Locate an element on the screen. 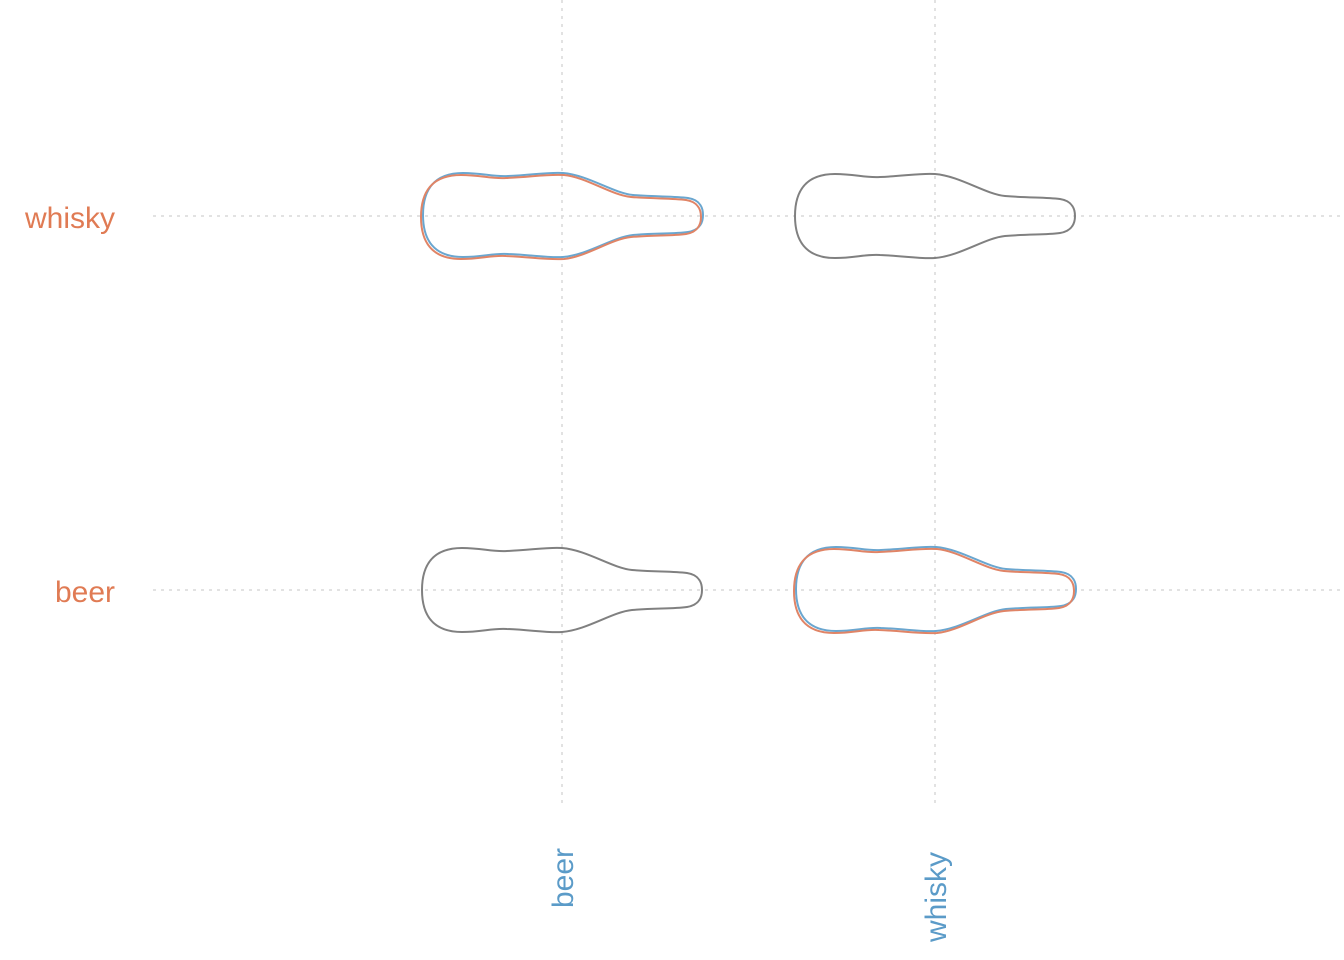 This screenshot has height=960, width=1344. cell-beer-beer is located at coordinates (562, 590).